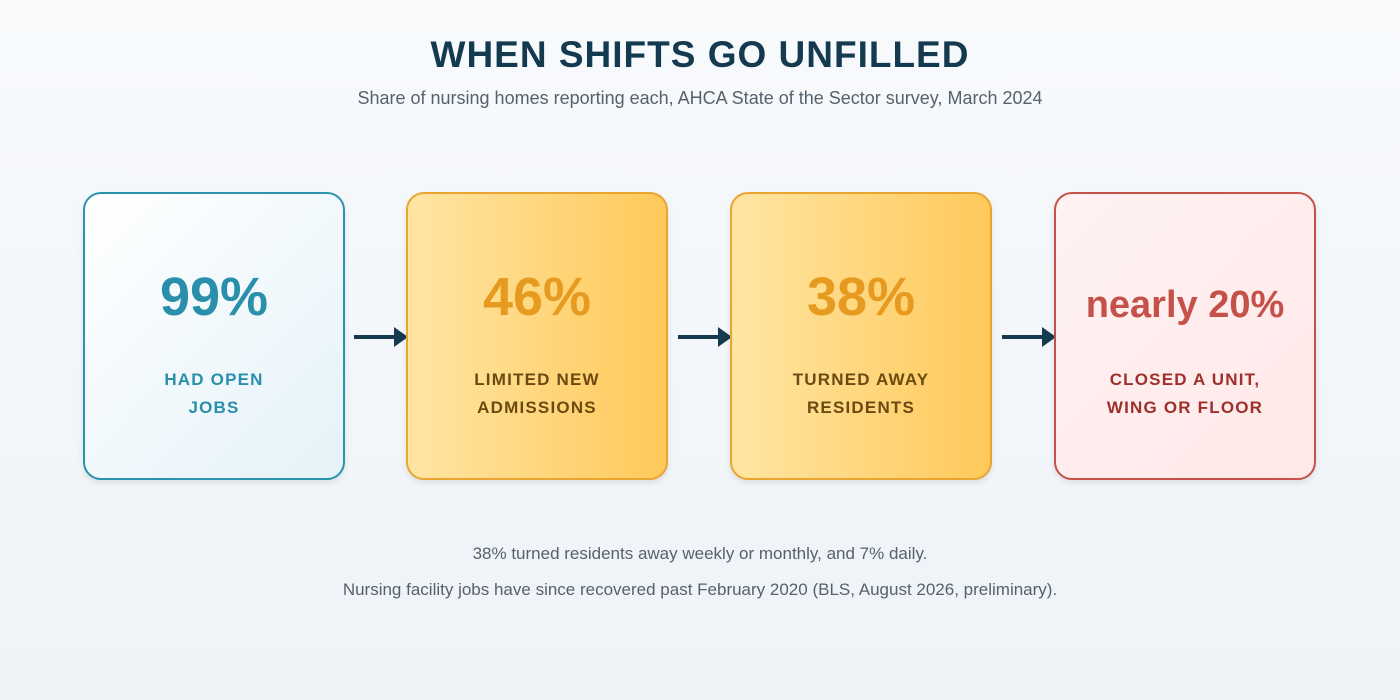 The width and height of the screenshot is (1400, 700). I want to click on step-label: LIMITED NEW ADMISSIONS, so click(537, 393).